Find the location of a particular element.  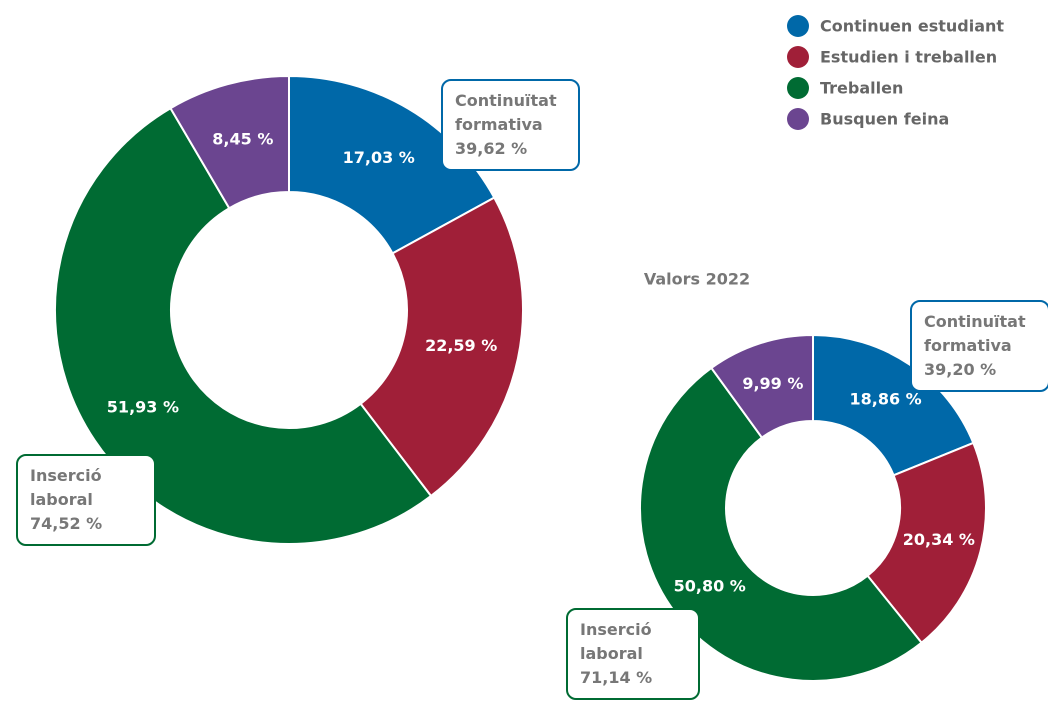

value-label: 18,86 % is located at coordinates (885, 399).